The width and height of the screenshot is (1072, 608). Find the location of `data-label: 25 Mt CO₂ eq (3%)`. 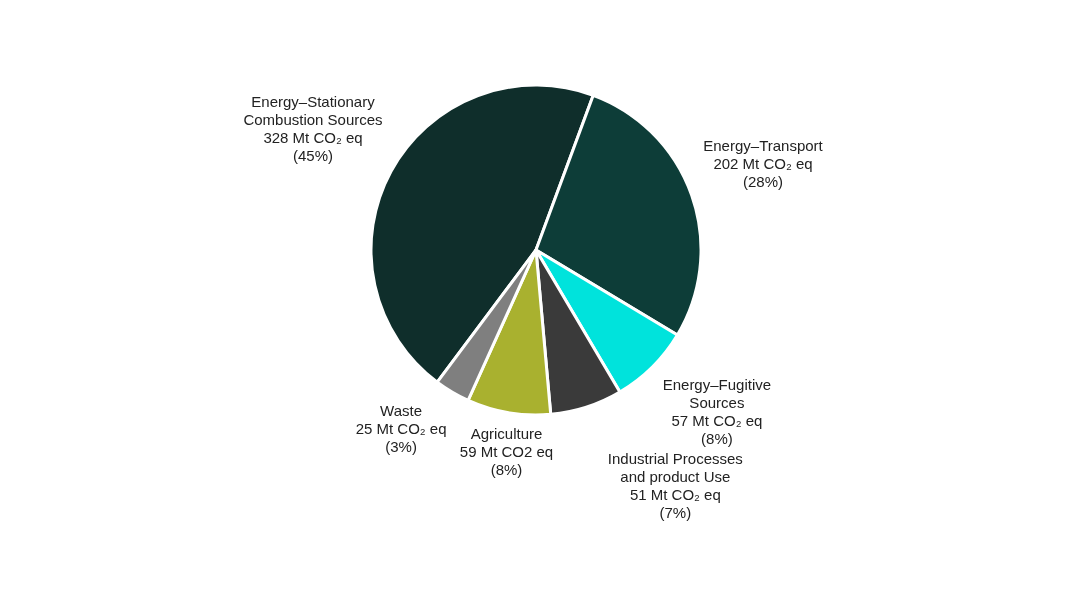

data-label: 25 Mt CO₂ eq (3%) is located at coordinates (401, 438).